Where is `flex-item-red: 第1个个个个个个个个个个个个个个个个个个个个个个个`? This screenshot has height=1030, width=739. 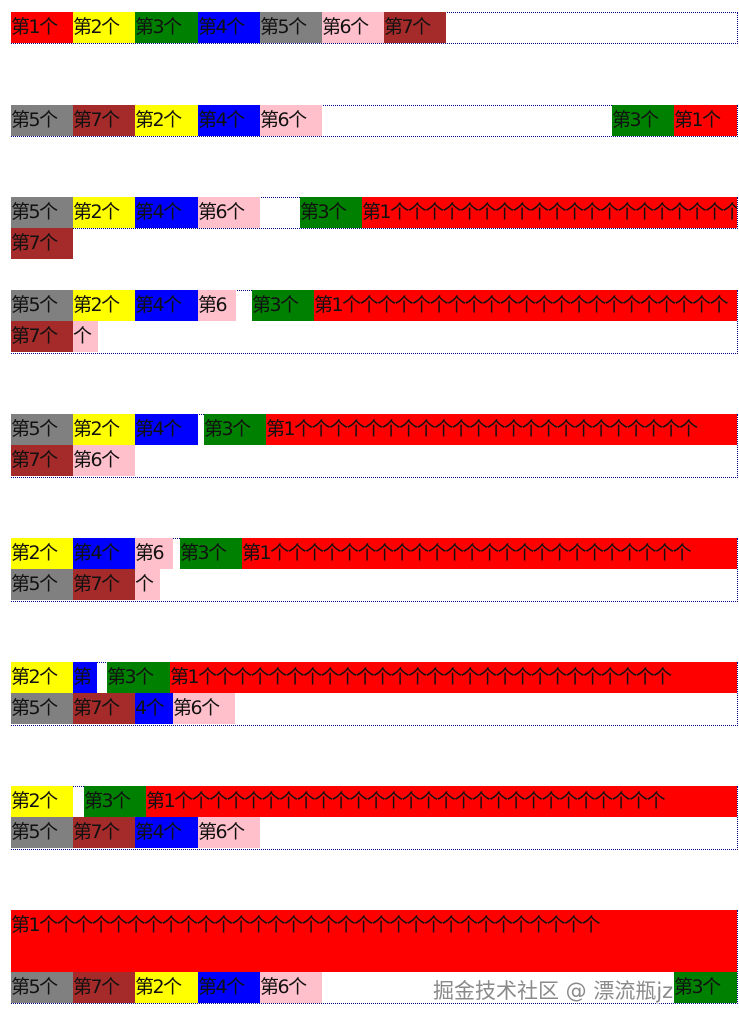 flex-item-red: 第1个个个个个个个个个个个个个个个个个个个个个个个 is located at coordinates (501, 429).